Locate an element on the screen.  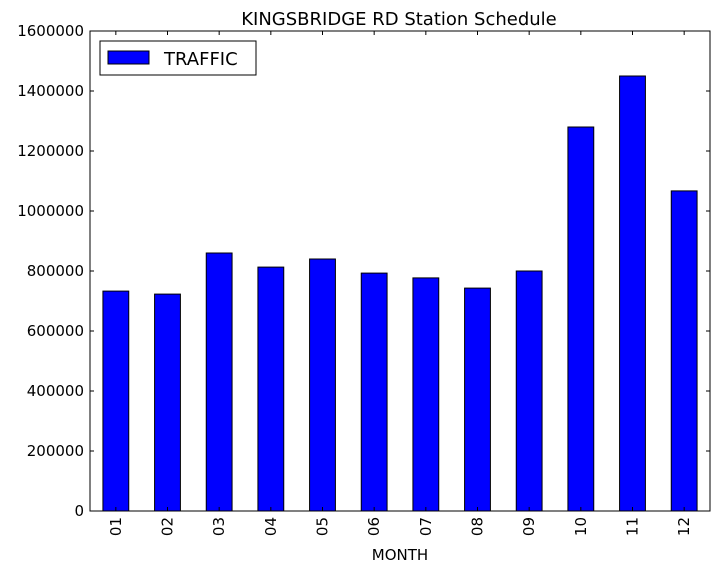
x-tick-label: 06 is located at coordinates (374, 526).